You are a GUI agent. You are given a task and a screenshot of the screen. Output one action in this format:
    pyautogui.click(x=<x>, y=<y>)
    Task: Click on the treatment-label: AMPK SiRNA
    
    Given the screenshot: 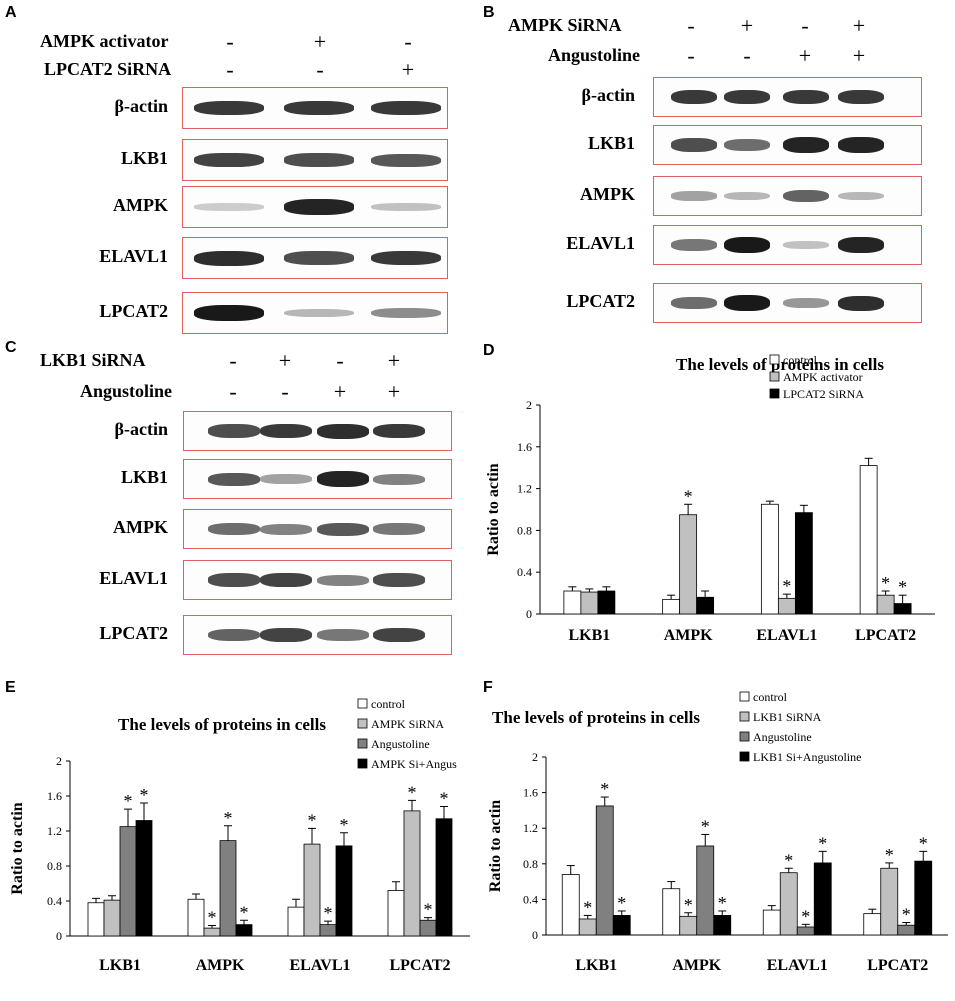 What is the action you would take?
    pyautogui.click(x=565, y=25)
    